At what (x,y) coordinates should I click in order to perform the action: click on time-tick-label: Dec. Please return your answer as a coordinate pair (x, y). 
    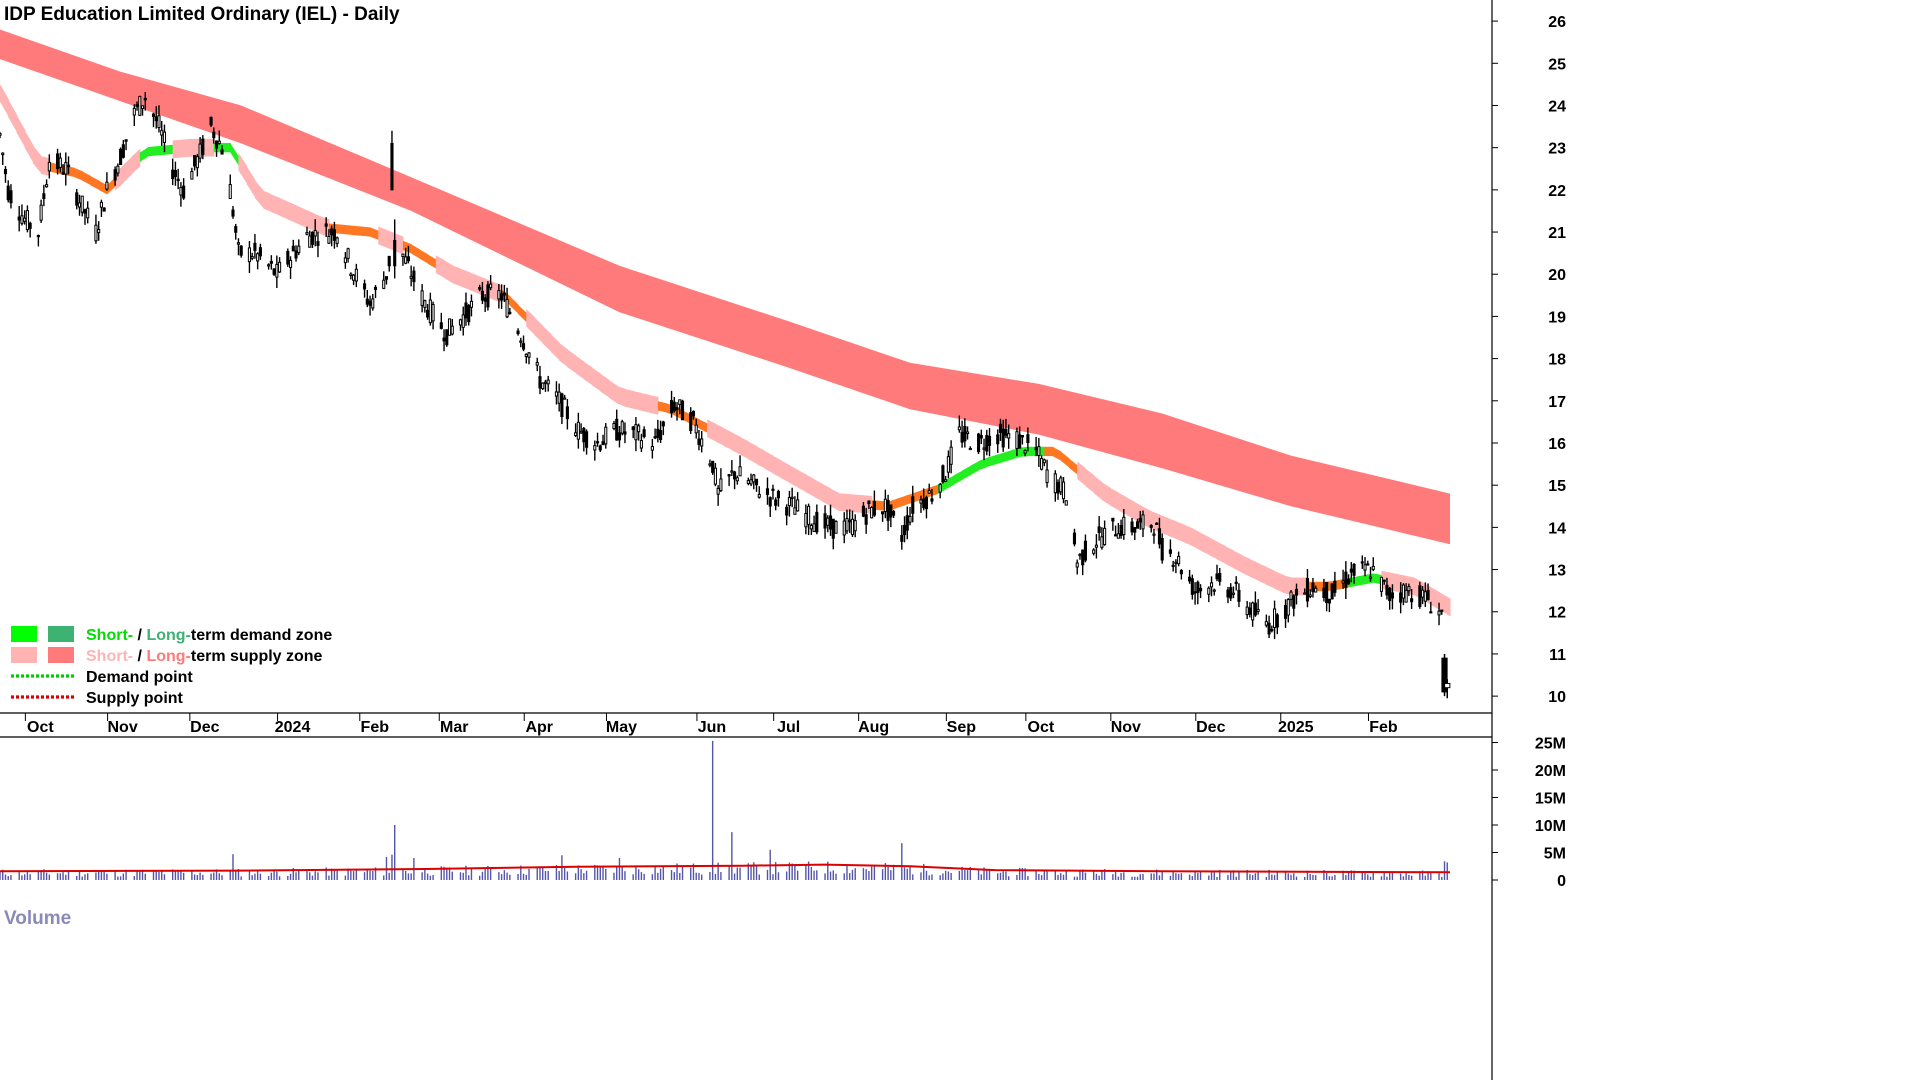
    Looking at the image, I should click on (204, 727).